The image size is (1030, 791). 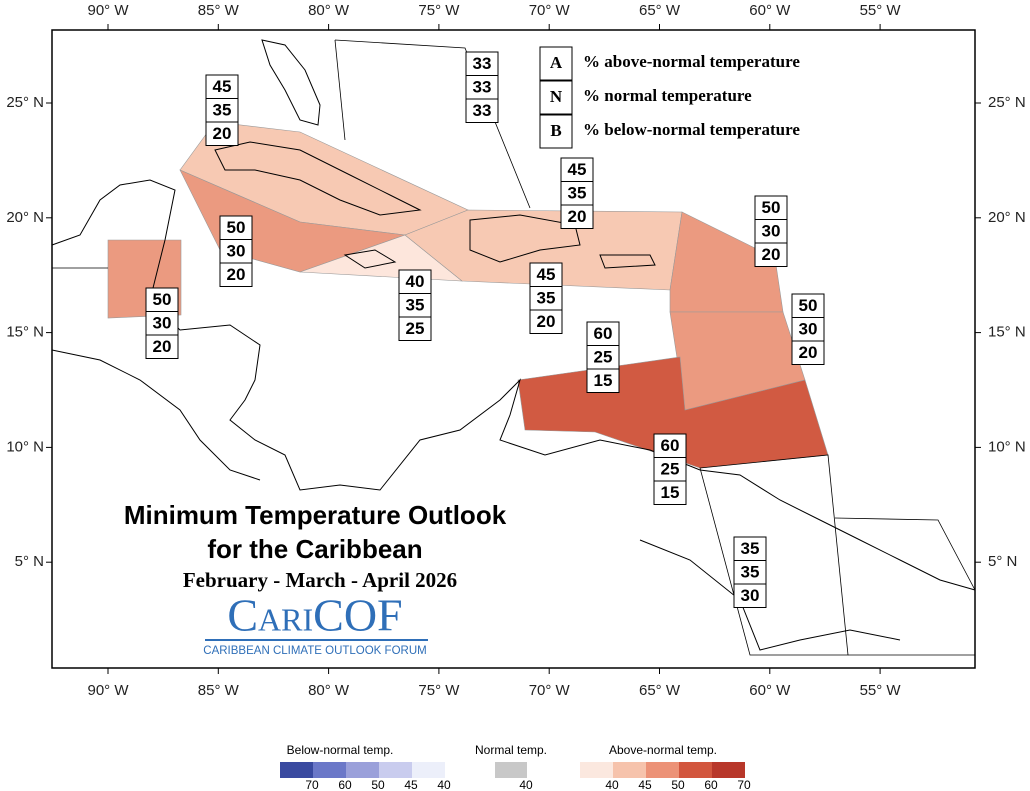 What do you see at coordinates (770, 10) in the screenshot?
I see `lon-label: 60° W` at bounding box center [770, 10].